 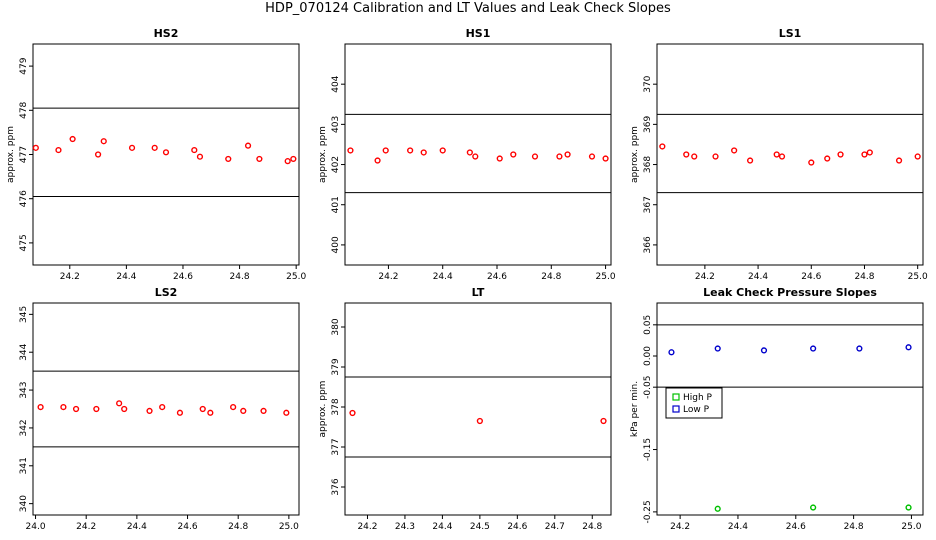 I want to click on panel-title: LS2, so click(x=166, y=292).